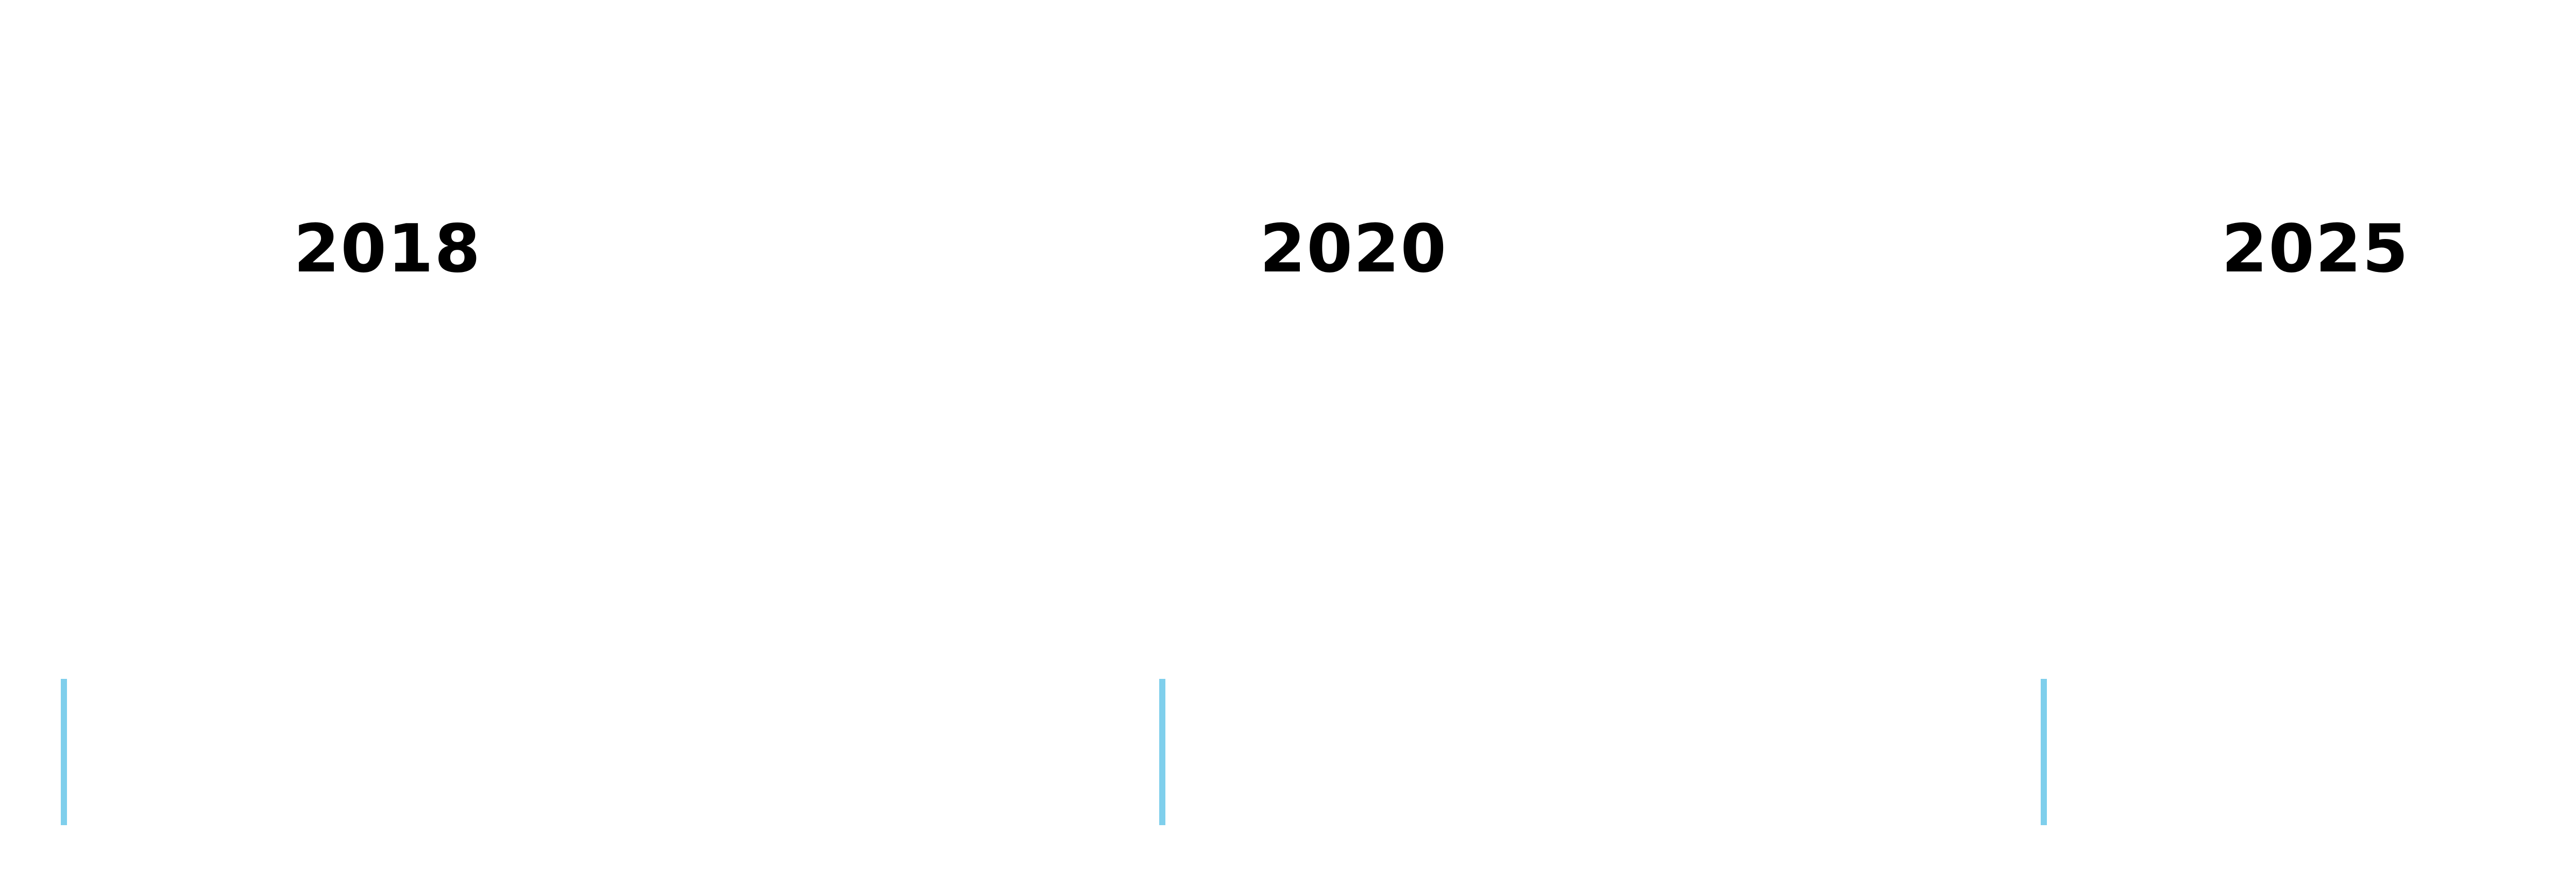 This screenshot has width=2576, height=888. I want to click on year-label-2020: 2020, so click(1354, 249).